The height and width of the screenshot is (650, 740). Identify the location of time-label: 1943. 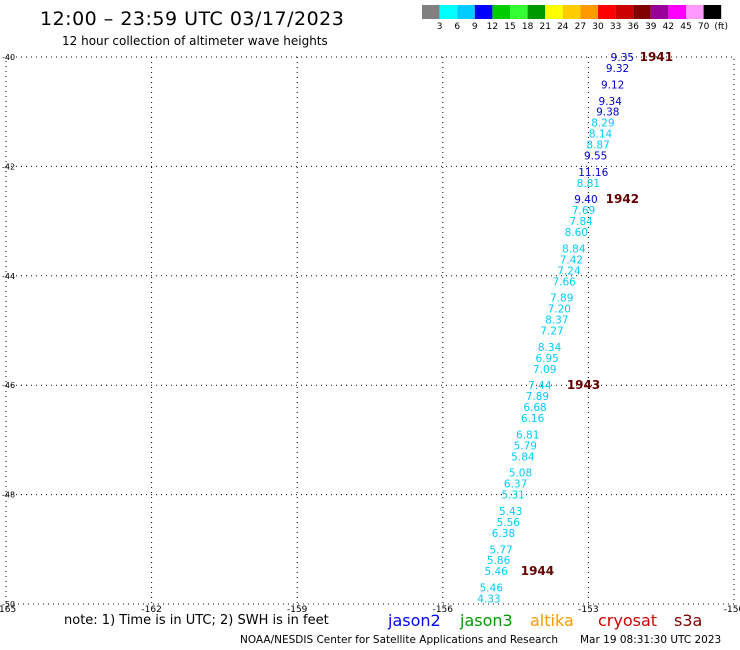
(583, 385).